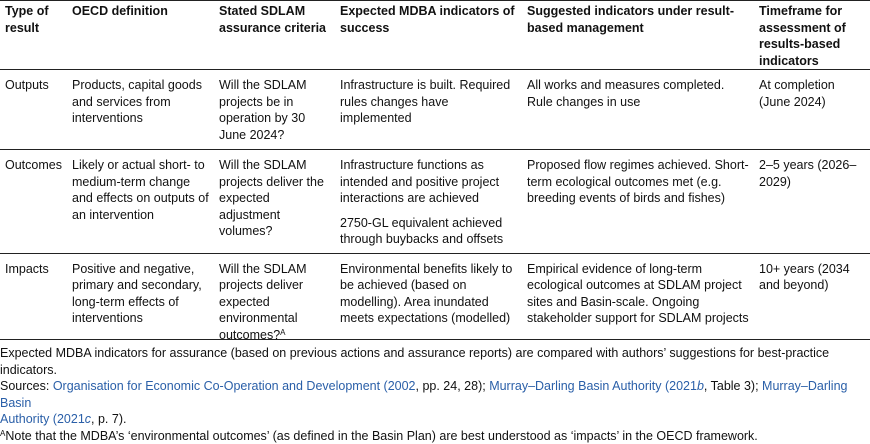 This screenshot has width=870, height=444. I want to click on header-criteria: Stated SDLAM assurance criteria, so click(274, 35).